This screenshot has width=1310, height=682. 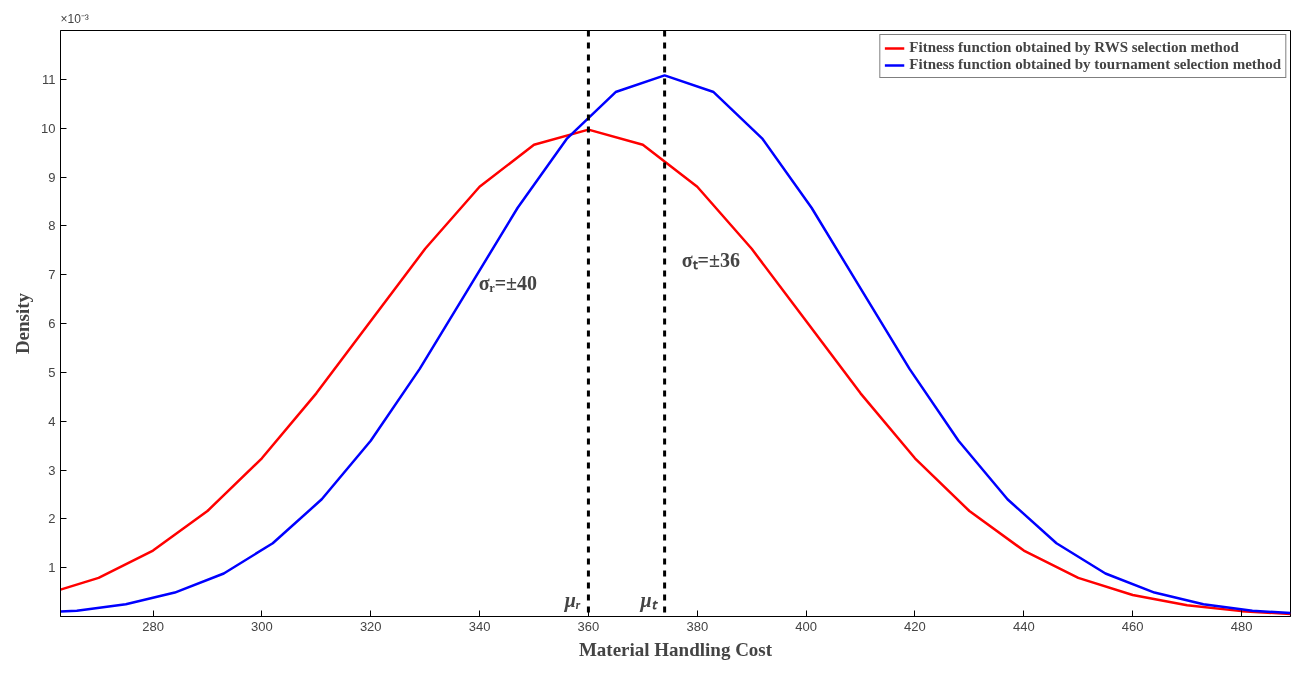 What do you see at coordinates (52, 177) in the screenshot?
I see `y-tick-label: 9` at bounding box center [52, 177].